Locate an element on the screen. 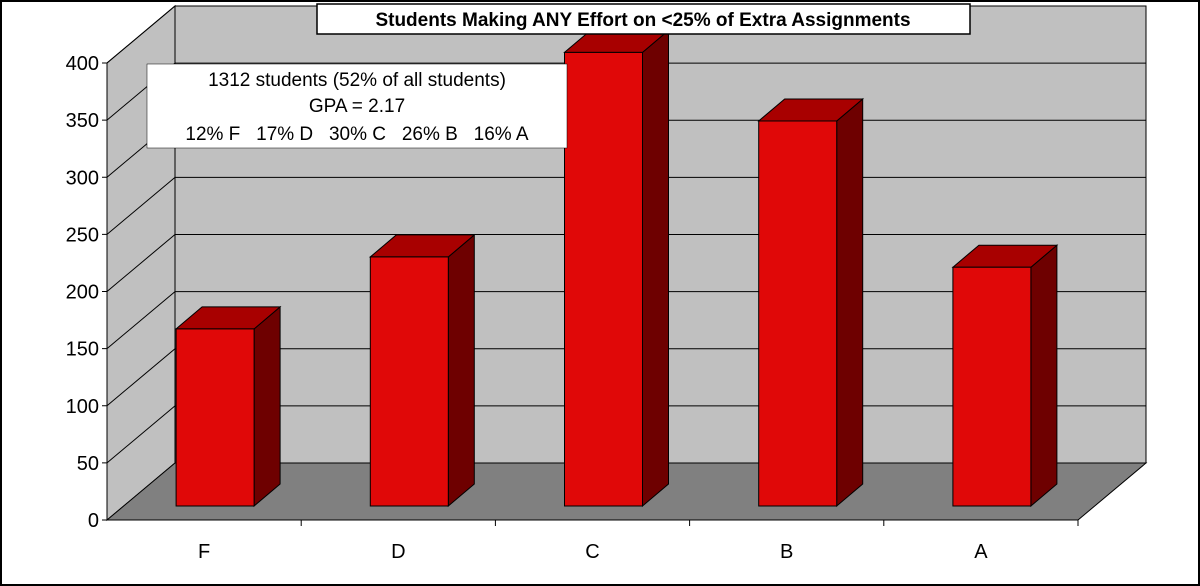 The width and height of the screenshot is (1200, 586). y-tick-label: 200 is located at coordinates (82, 293).